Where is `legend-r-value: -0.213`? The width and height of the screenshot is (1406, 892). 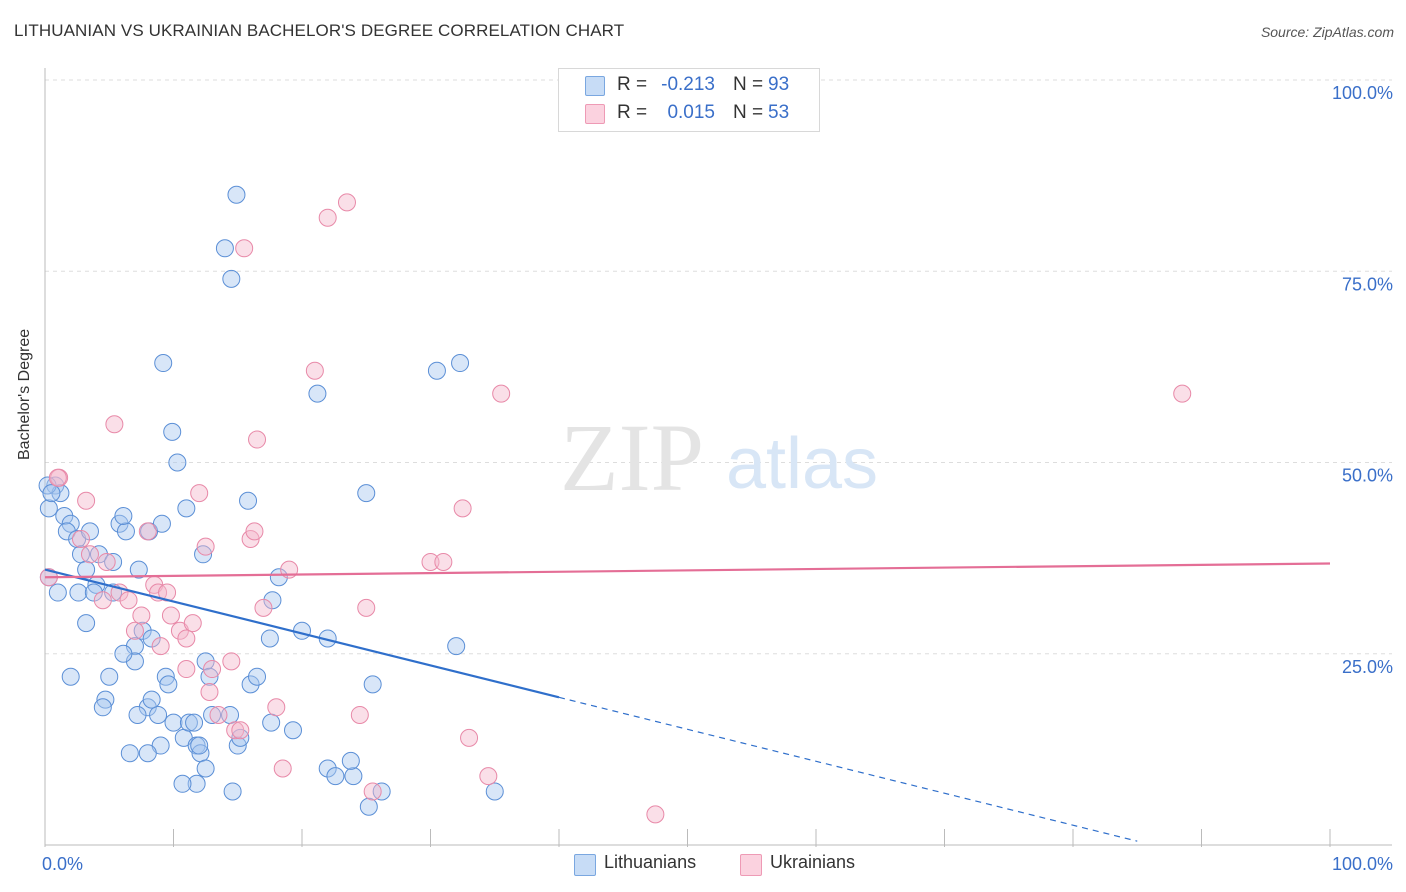 legend-r-value: -0.213 is located at coordinates (688, 84).